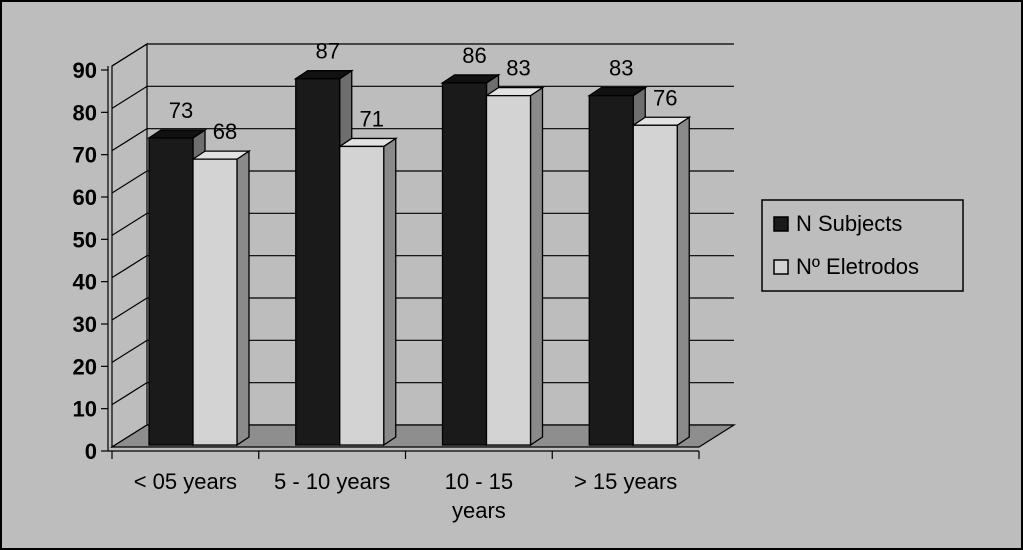 The height and width of the screenshot is (550, 1023). I want to click on x-tick-label: > 15 years, so click(625, 481).